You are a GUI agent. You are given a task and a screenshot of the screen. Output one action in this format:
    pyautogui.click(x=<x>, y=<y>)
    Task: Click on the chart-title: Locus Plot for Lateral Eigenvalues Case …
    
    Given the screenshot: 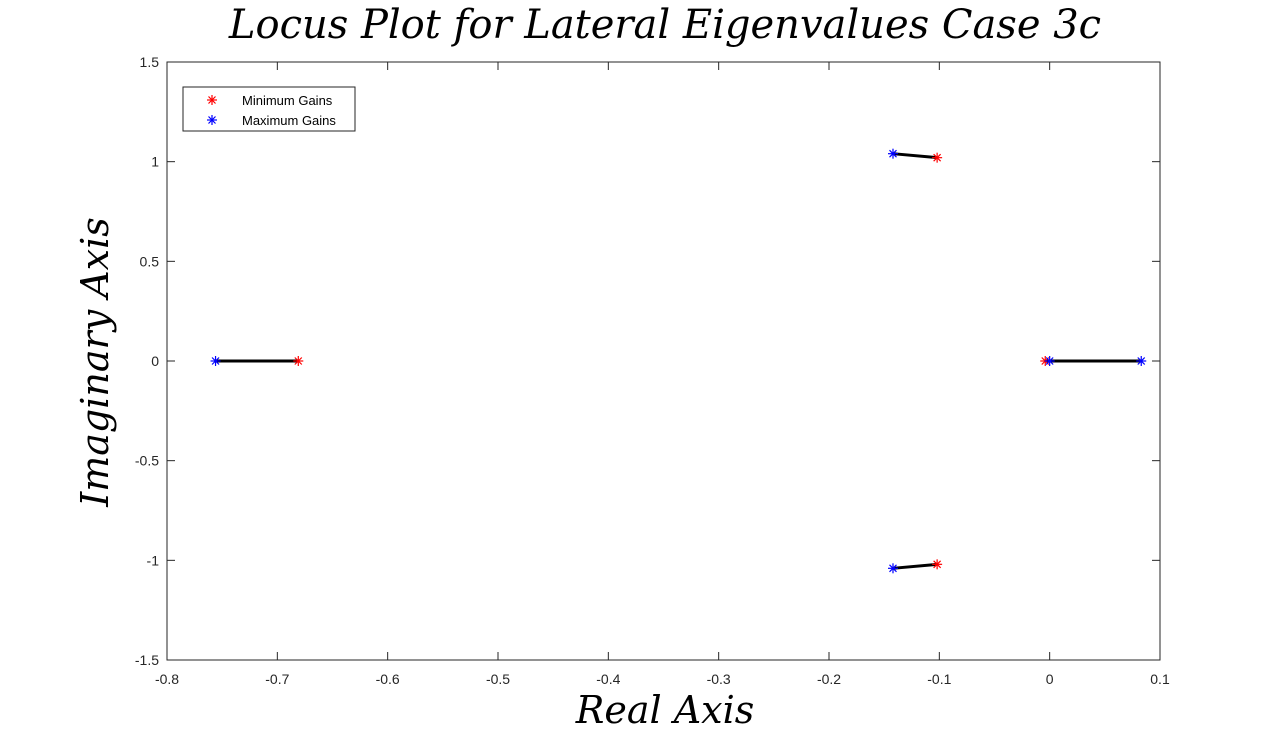 What is the action you would take?
    pyautogui.click(x=665, y=25)
    